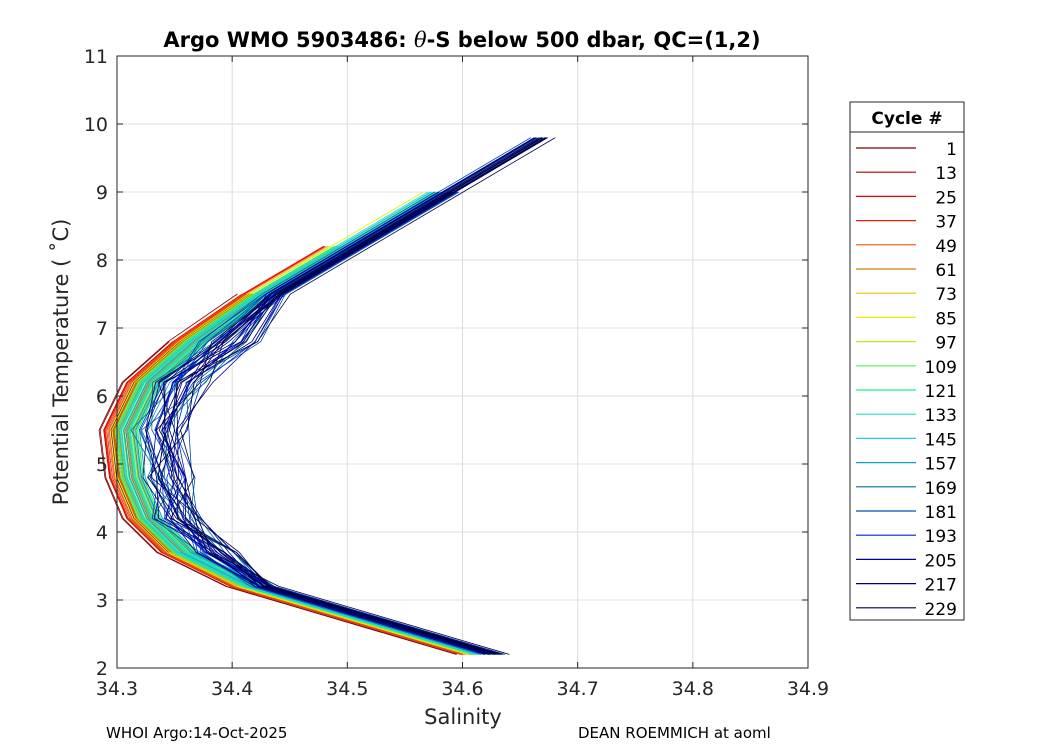 The image size is (1050, 750). What do you see at coordinates (102, 669) in the screenshot?
I see `y-tick-label: 2` at bounding box center [102, 669].